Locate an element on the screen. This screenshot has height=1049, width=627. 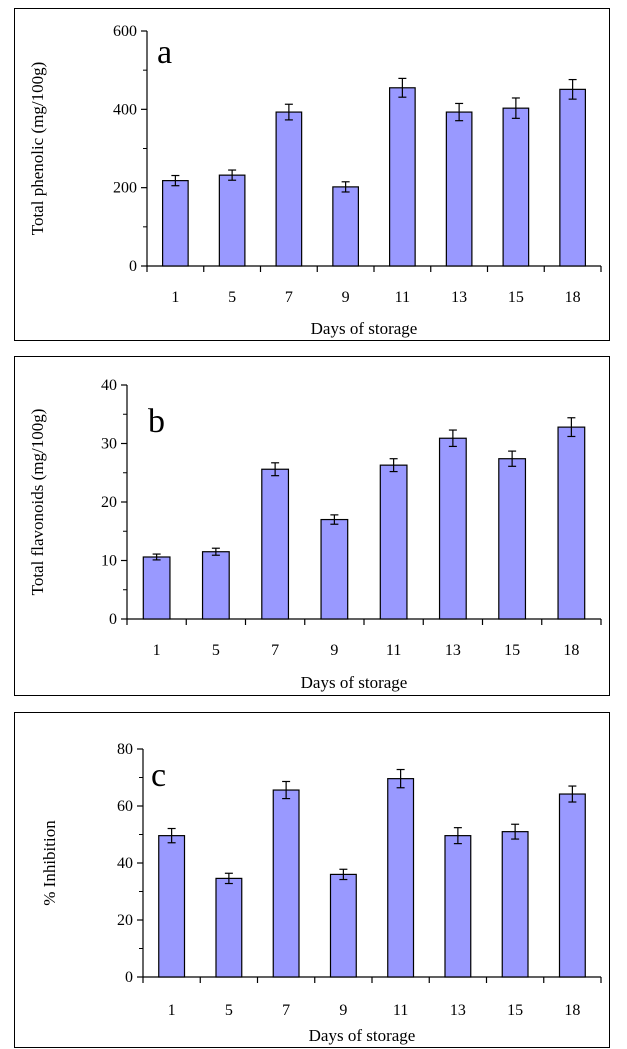
chart-c-x-tick-label: 7 is located at coordinates (286, 1010).